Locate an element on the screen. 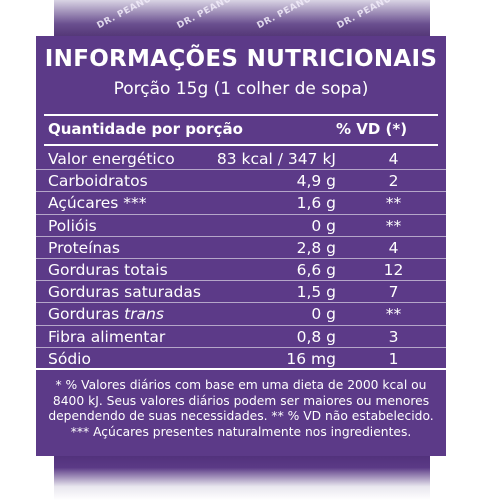  nutrient-name: Gorduras trans is located at coordinates (106, 314).